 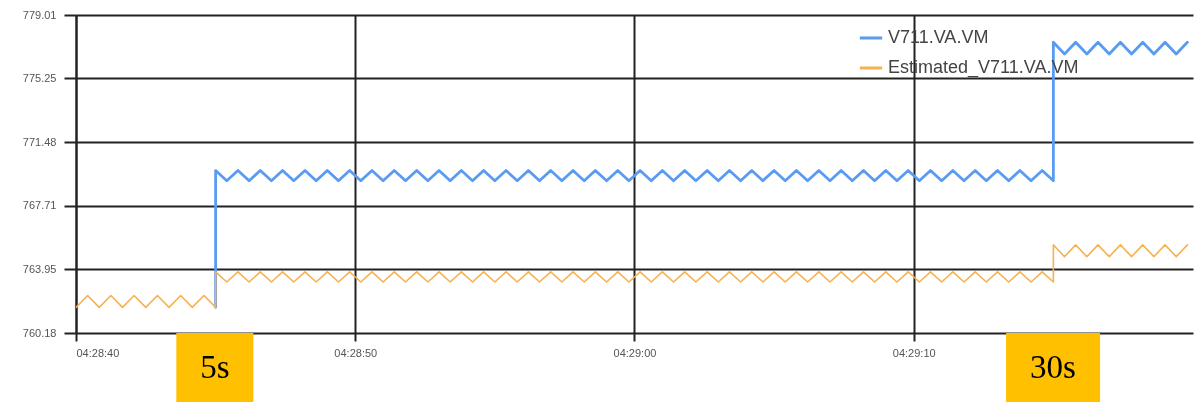 I want to click on text: 5s, so click(x=215, y=367).